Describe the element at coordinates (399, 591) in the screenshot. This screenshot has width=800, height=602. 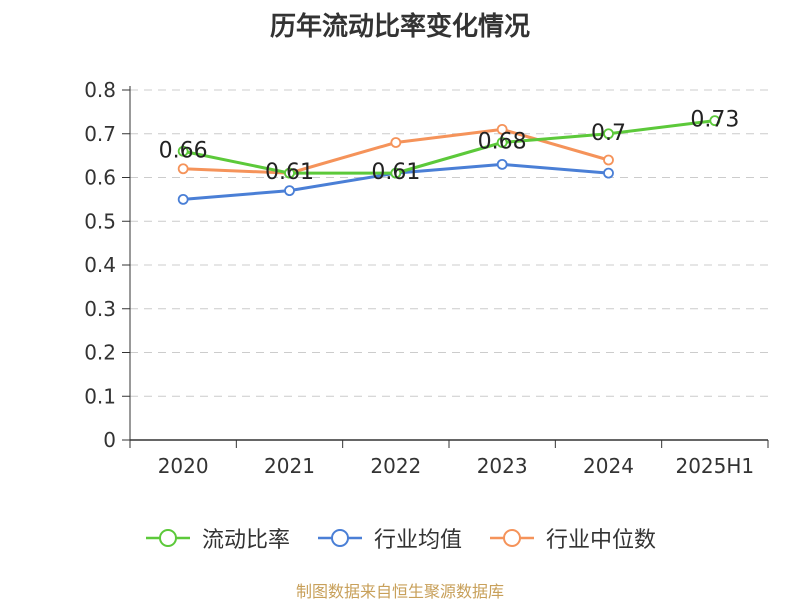
I see `data-source-note: 制图数据来自恒生聚源数据库` at that location.